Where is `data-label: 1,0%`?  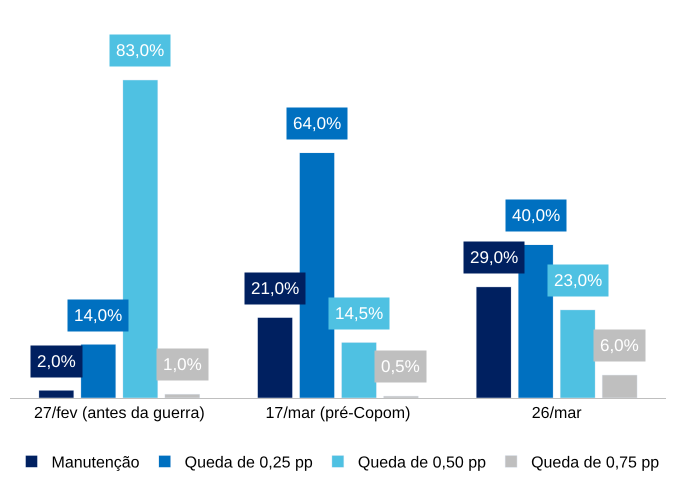 data-label: 1,0% is located at coordinates (182, 364).